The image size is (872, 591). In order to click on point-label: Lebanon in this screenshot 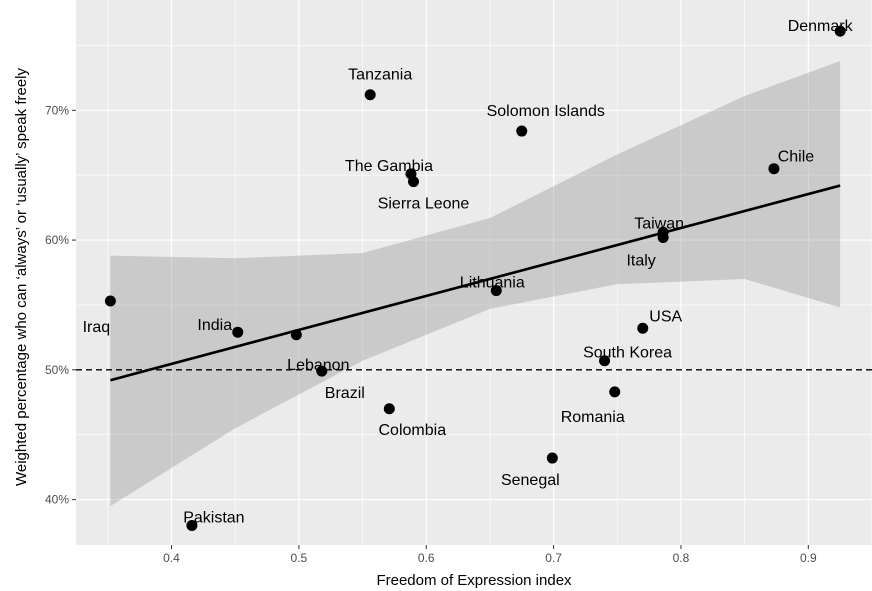, I will do `click(318, 365)`.